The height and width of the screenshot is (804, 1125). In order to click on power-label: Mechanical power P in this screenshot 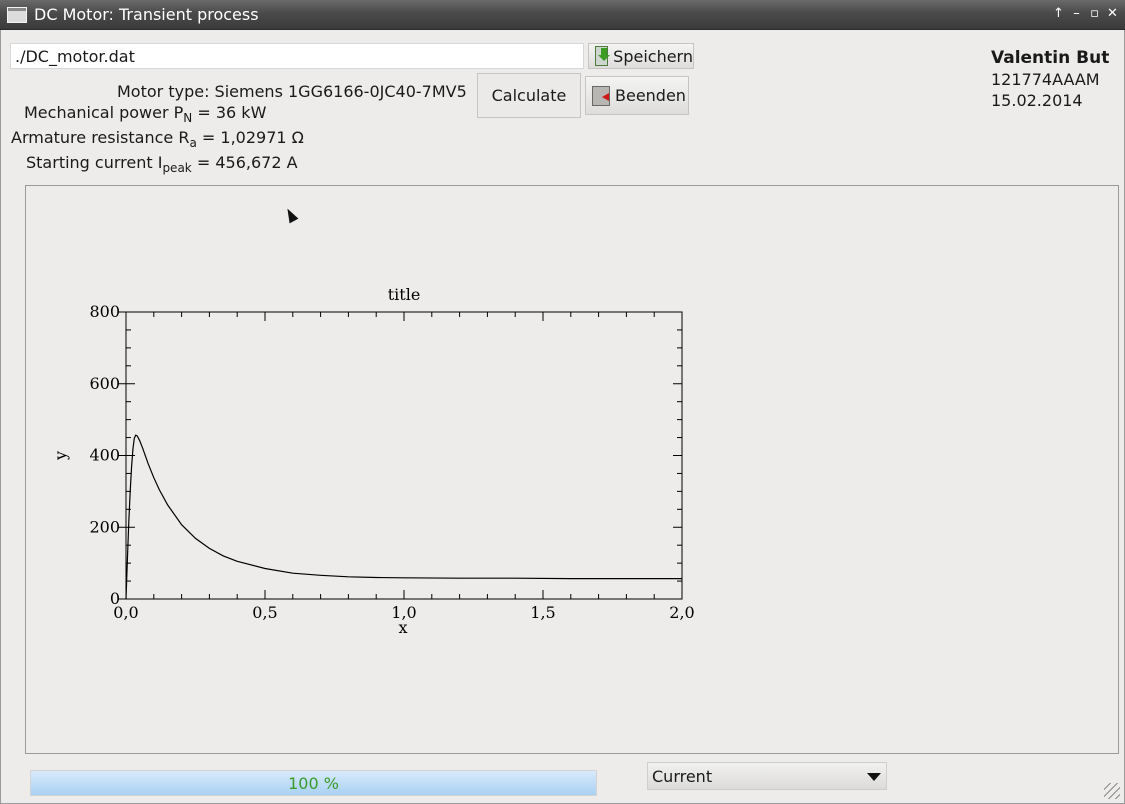, I will do `click(104, 112)`.